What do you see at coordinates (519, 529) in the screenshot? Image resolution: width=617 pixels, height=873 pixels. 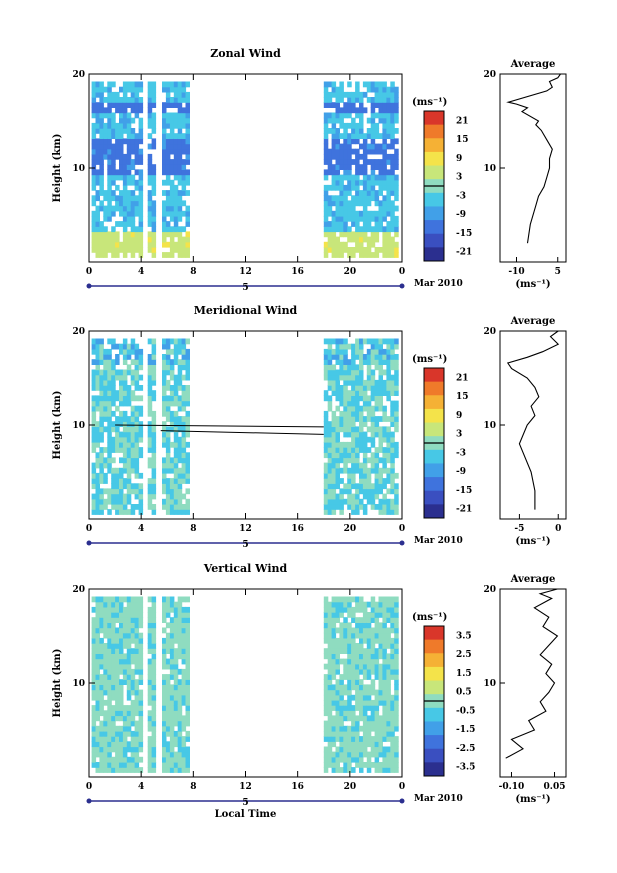 I see `profile-x-tick-label: -5` at bounding box center [519, 529].